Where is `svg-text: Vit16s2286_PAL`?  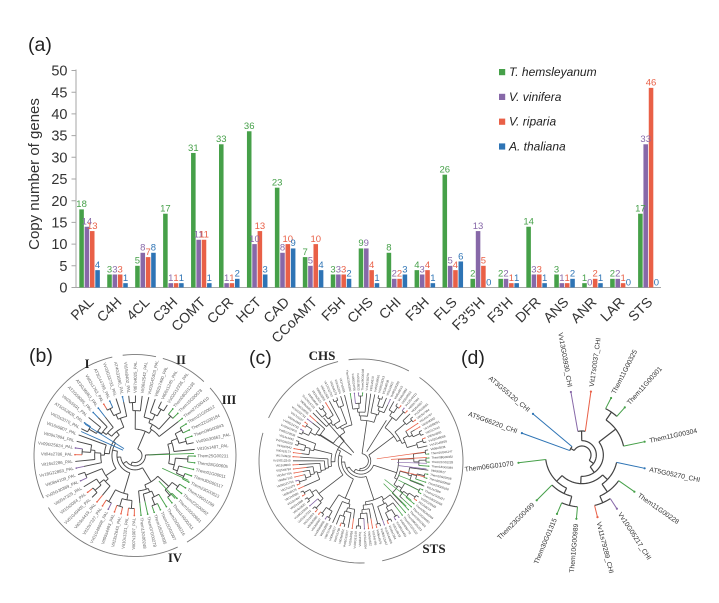
svg-text: Vit16s2286_PAL is located at coordinates (57, 463).